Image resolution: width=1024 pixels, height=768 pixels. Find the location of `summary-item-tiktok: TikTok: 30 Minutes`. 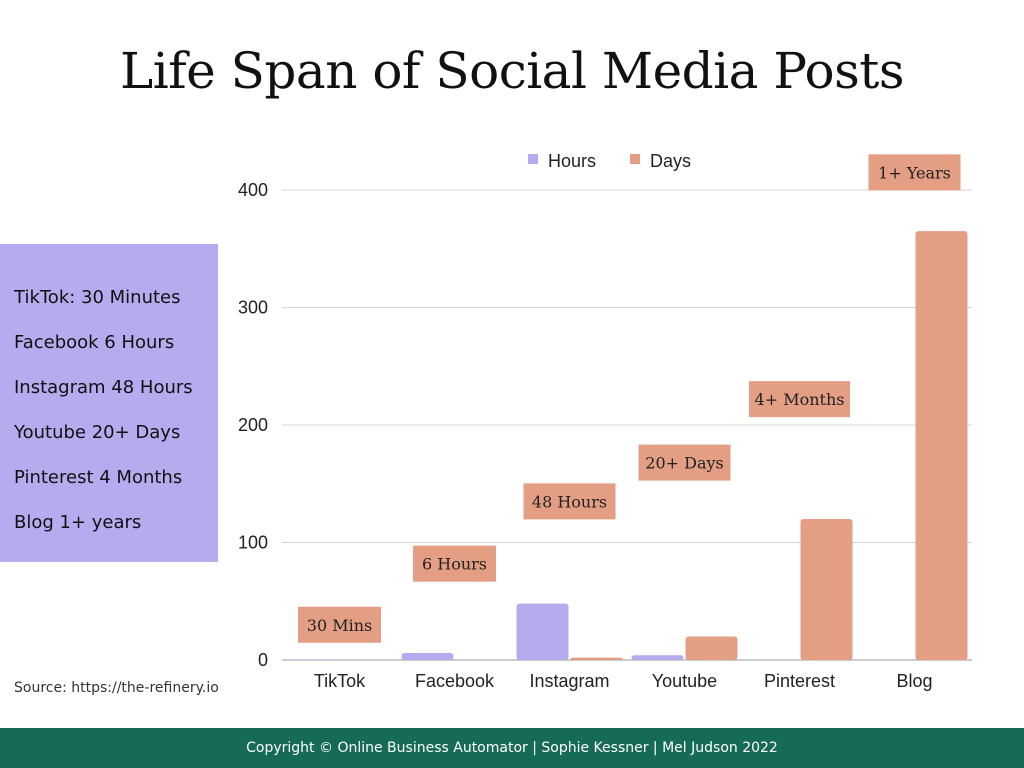

summary-item-tiktok: TikTok: 30 Minutes is located at coordinates (97, 297).